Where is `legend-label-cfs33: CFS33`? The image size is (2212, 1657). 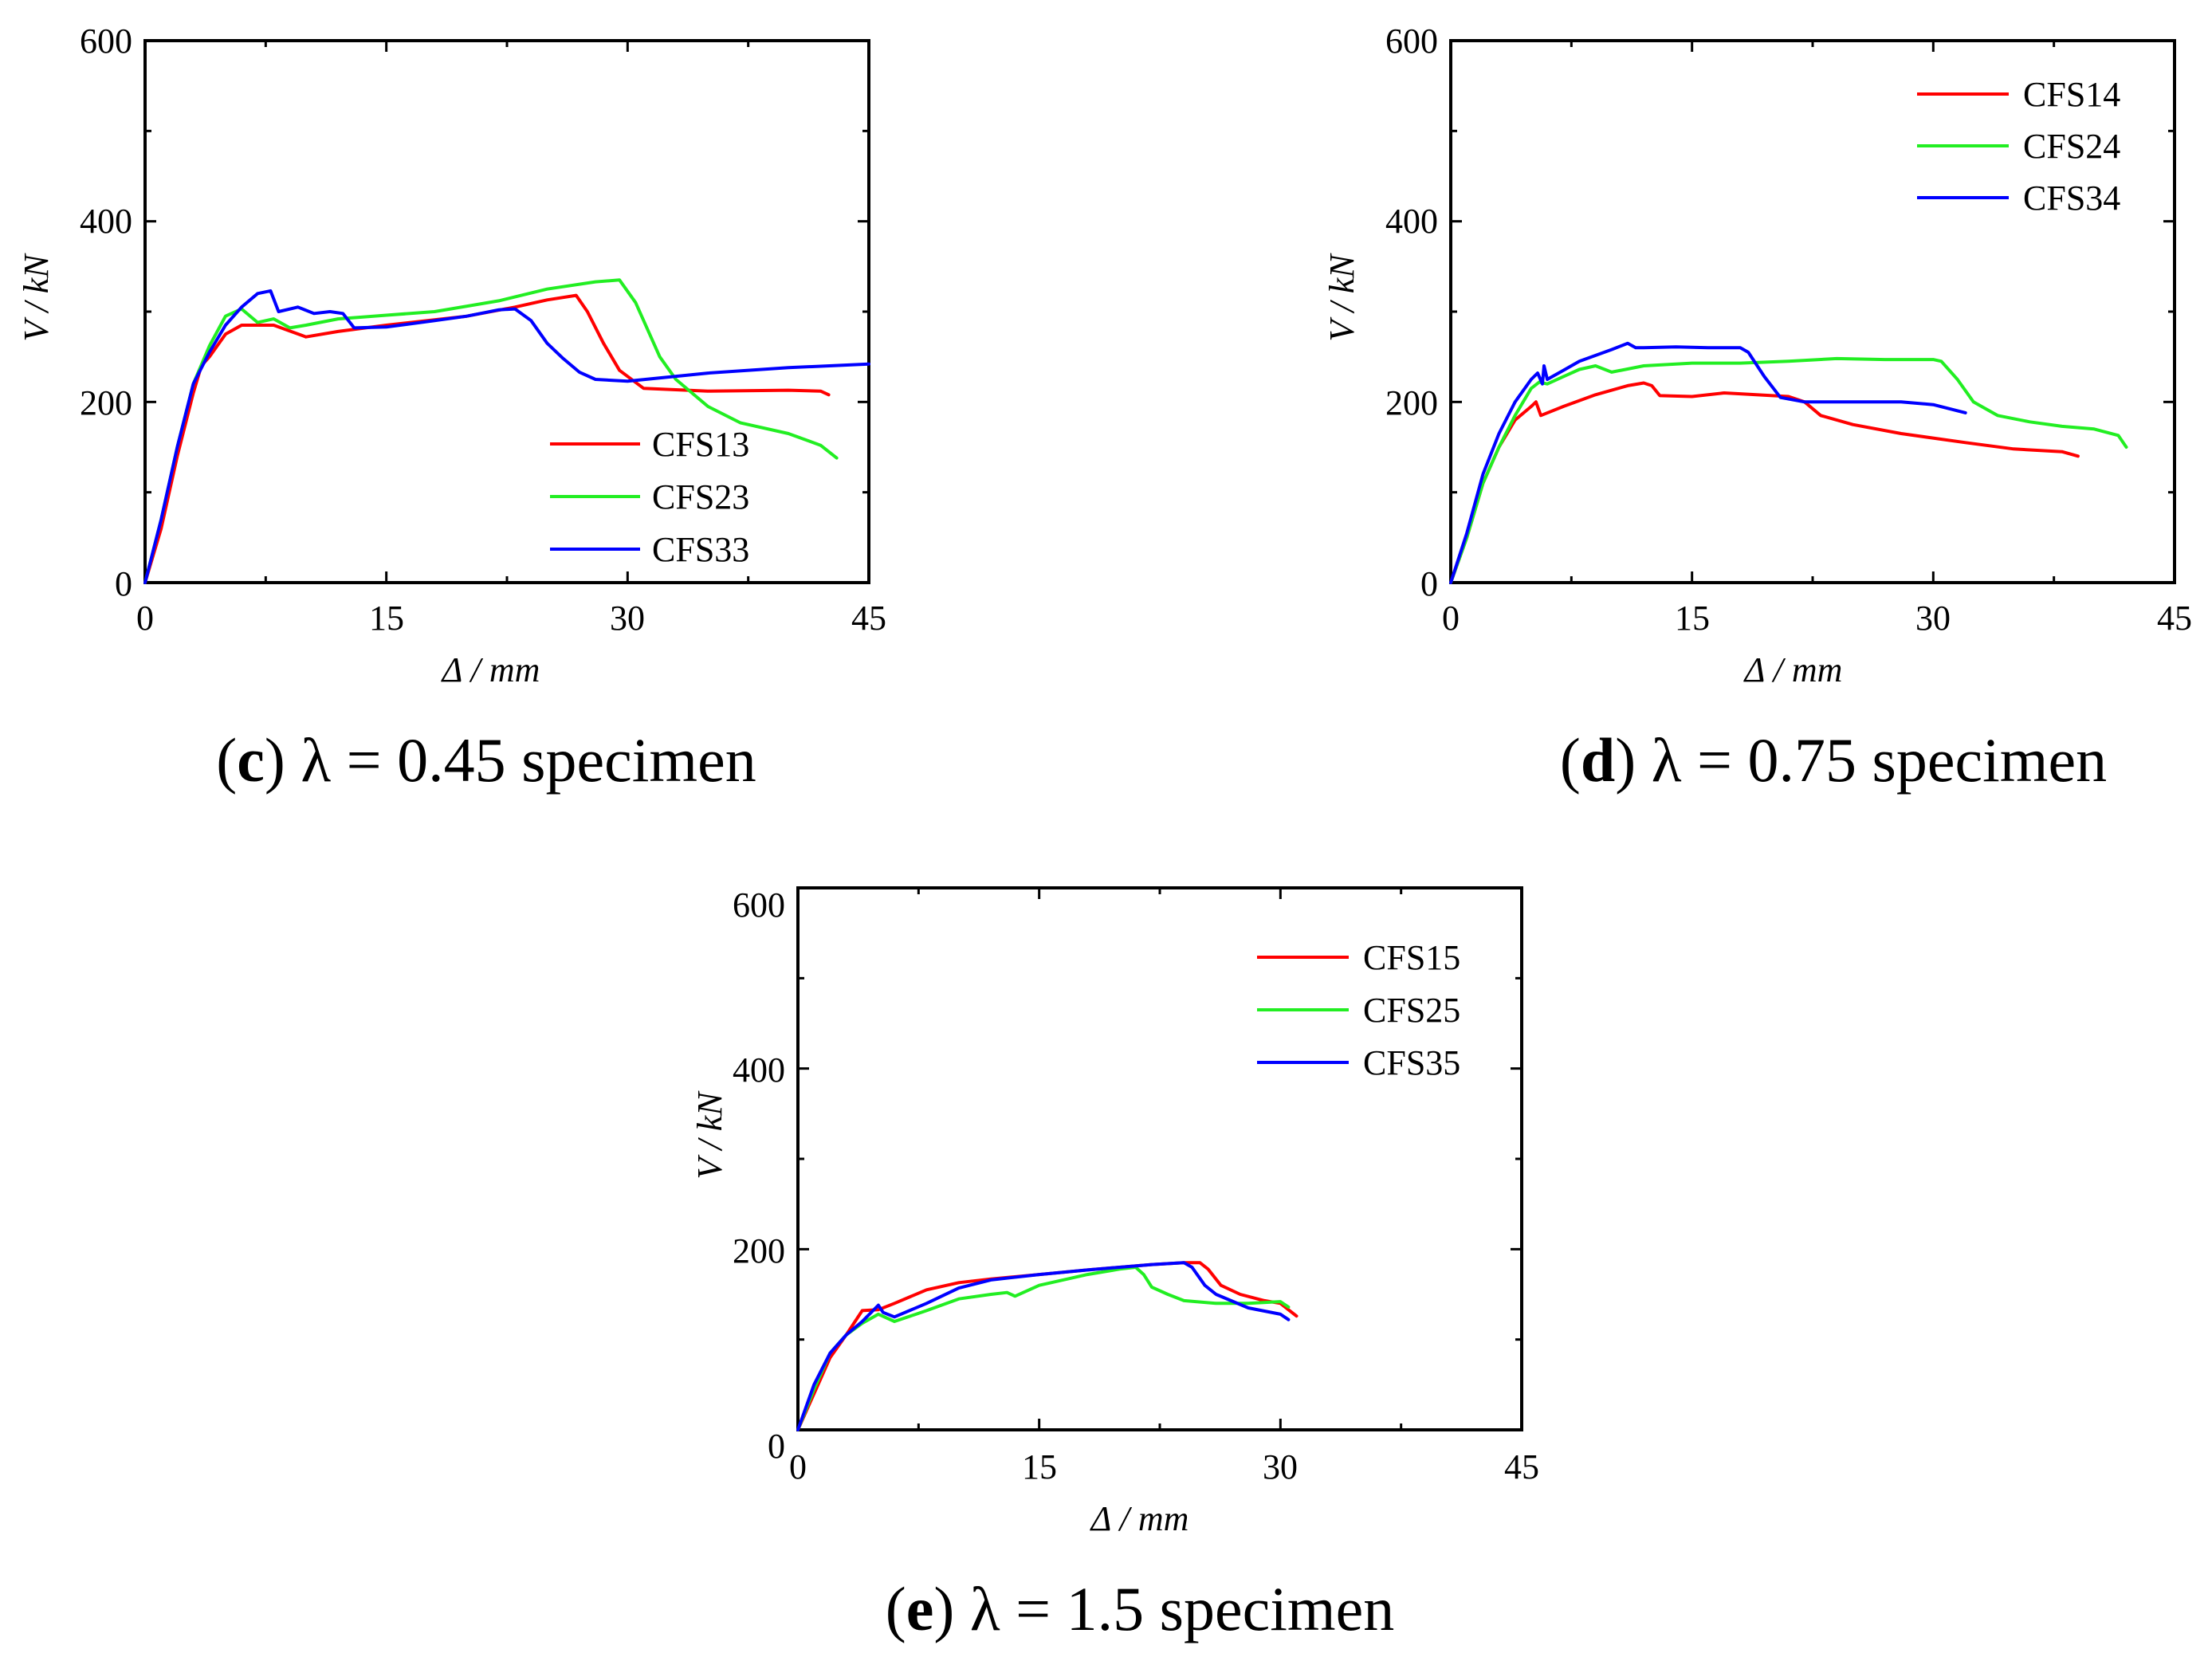
legend-label-cfs33: CFS33 is located at coordinates (700, 550).